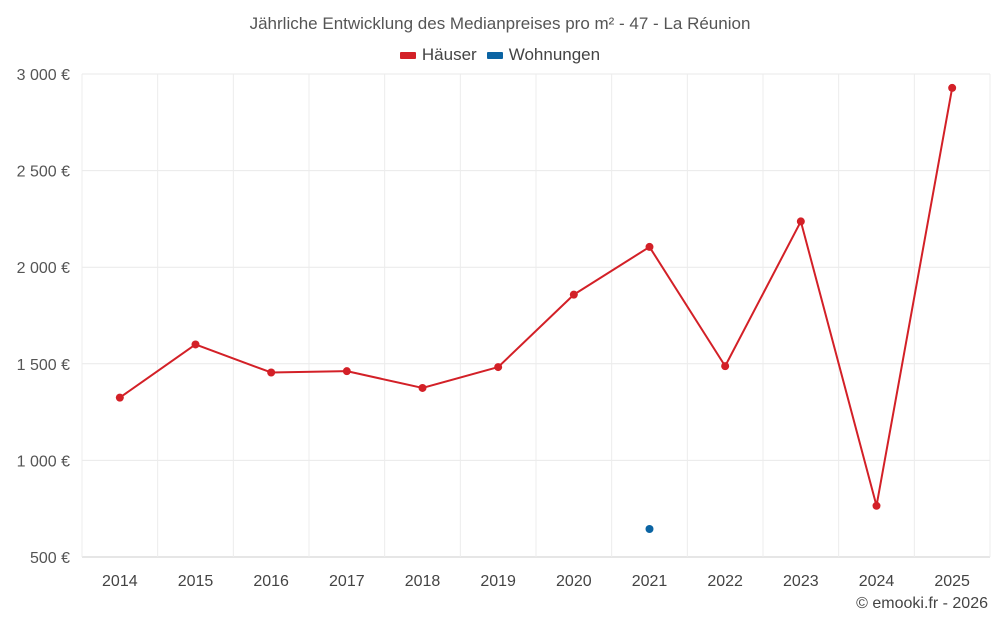  Describe the element at coordinates (271, 581) in the screenshot. I see `x-tick-label: 2016` at that location.